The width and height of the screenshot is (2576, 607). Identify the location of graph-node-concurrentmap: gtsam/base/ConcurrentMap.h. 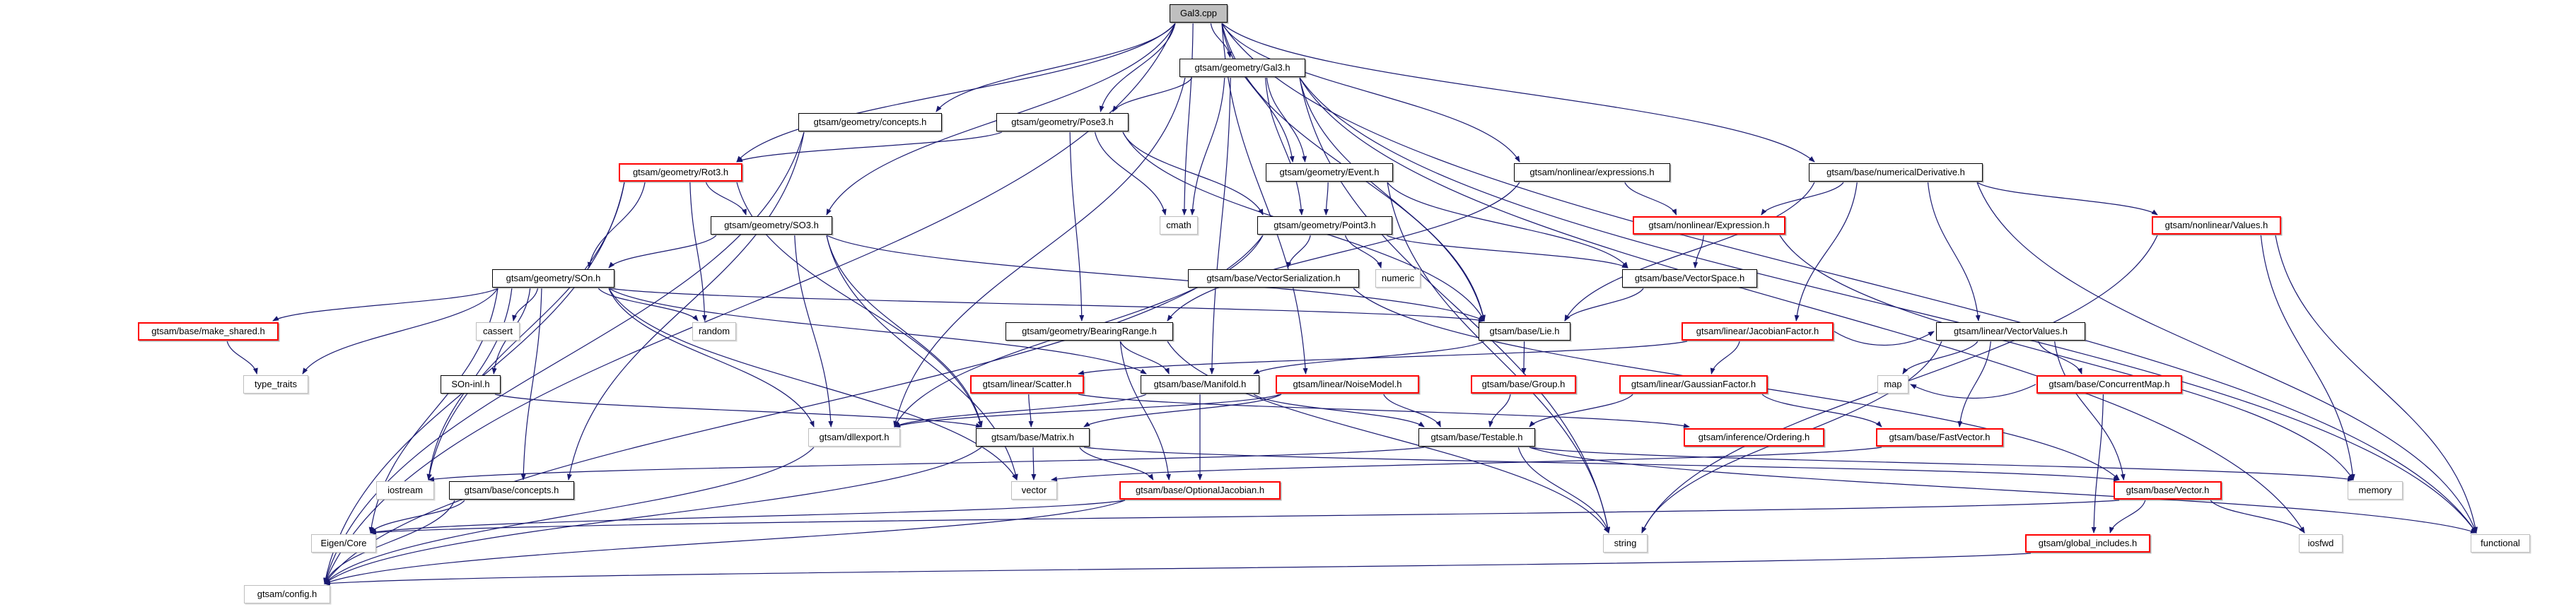
(2109, 384).